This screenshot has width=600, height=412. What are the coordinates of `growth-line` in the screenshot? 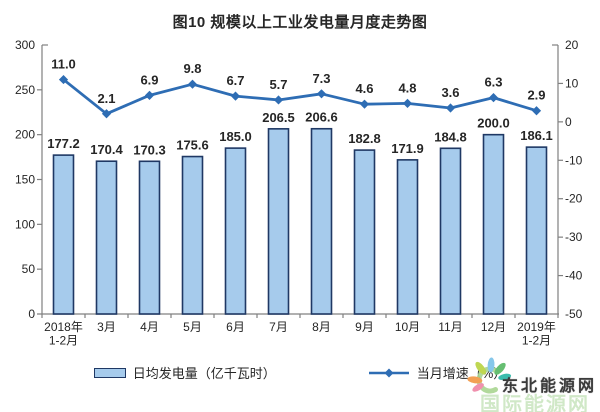 It's located at (299, 97).